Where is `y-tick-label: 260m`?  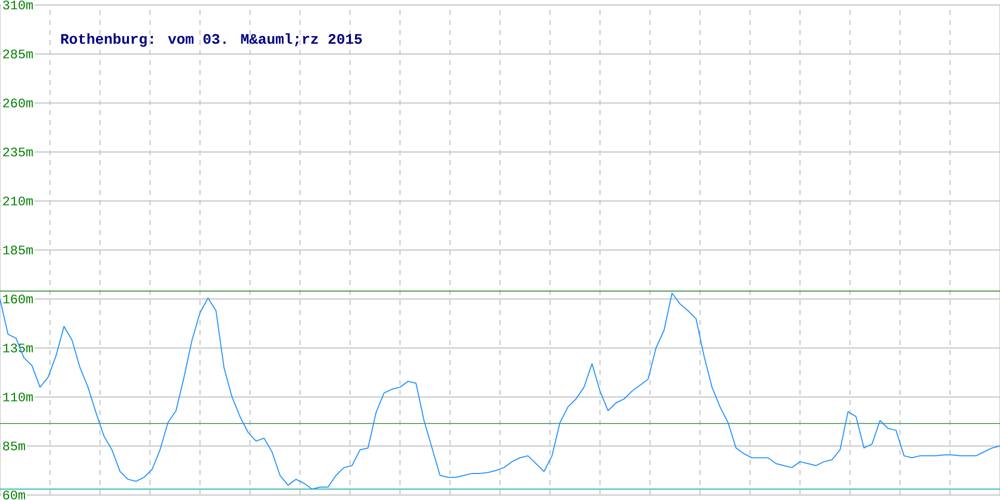 y-tick-label: 260m is located at coordinates (18, 103).